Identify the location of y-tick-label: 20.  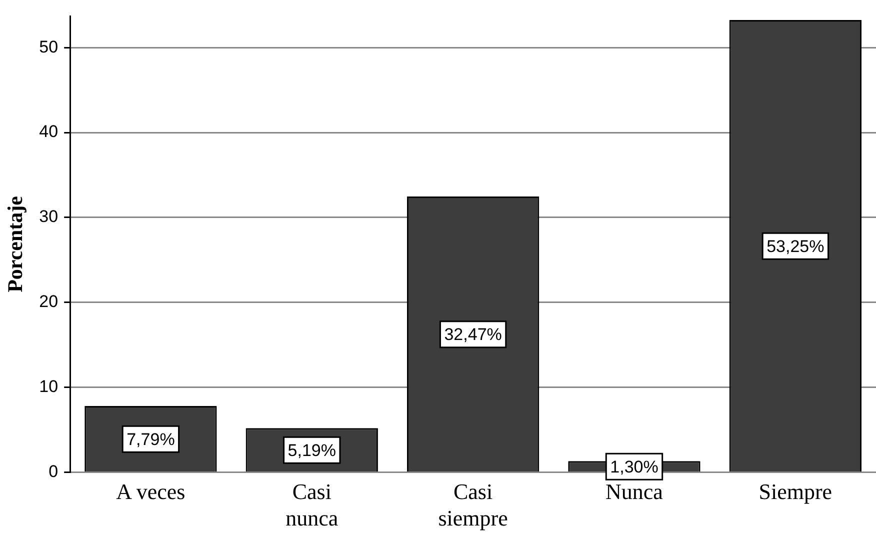
(48, 302).